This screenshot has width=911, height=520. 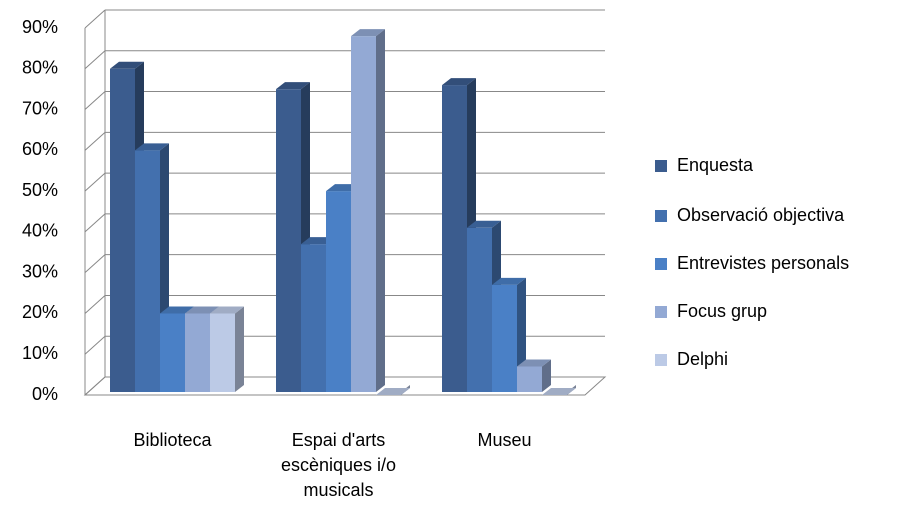 I want to click on y-tick-label: 40%, so click(x=40, y=231).